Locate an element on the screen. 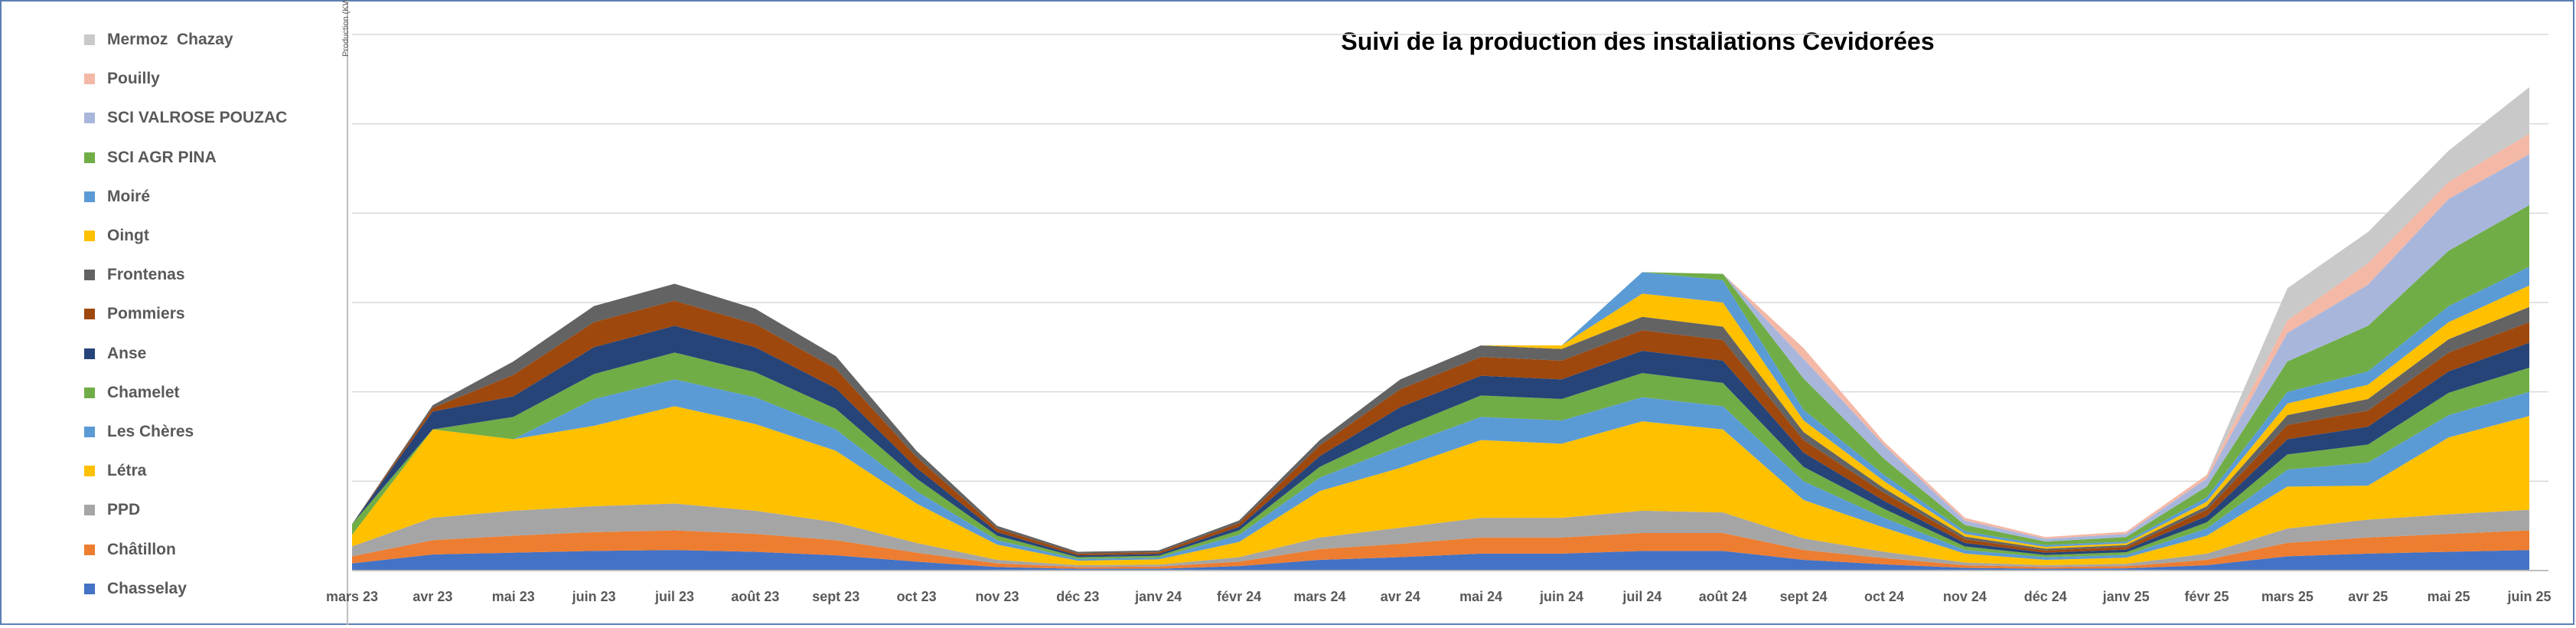  x-tick-label: févr 25 is located at coordinates (2206, 596).